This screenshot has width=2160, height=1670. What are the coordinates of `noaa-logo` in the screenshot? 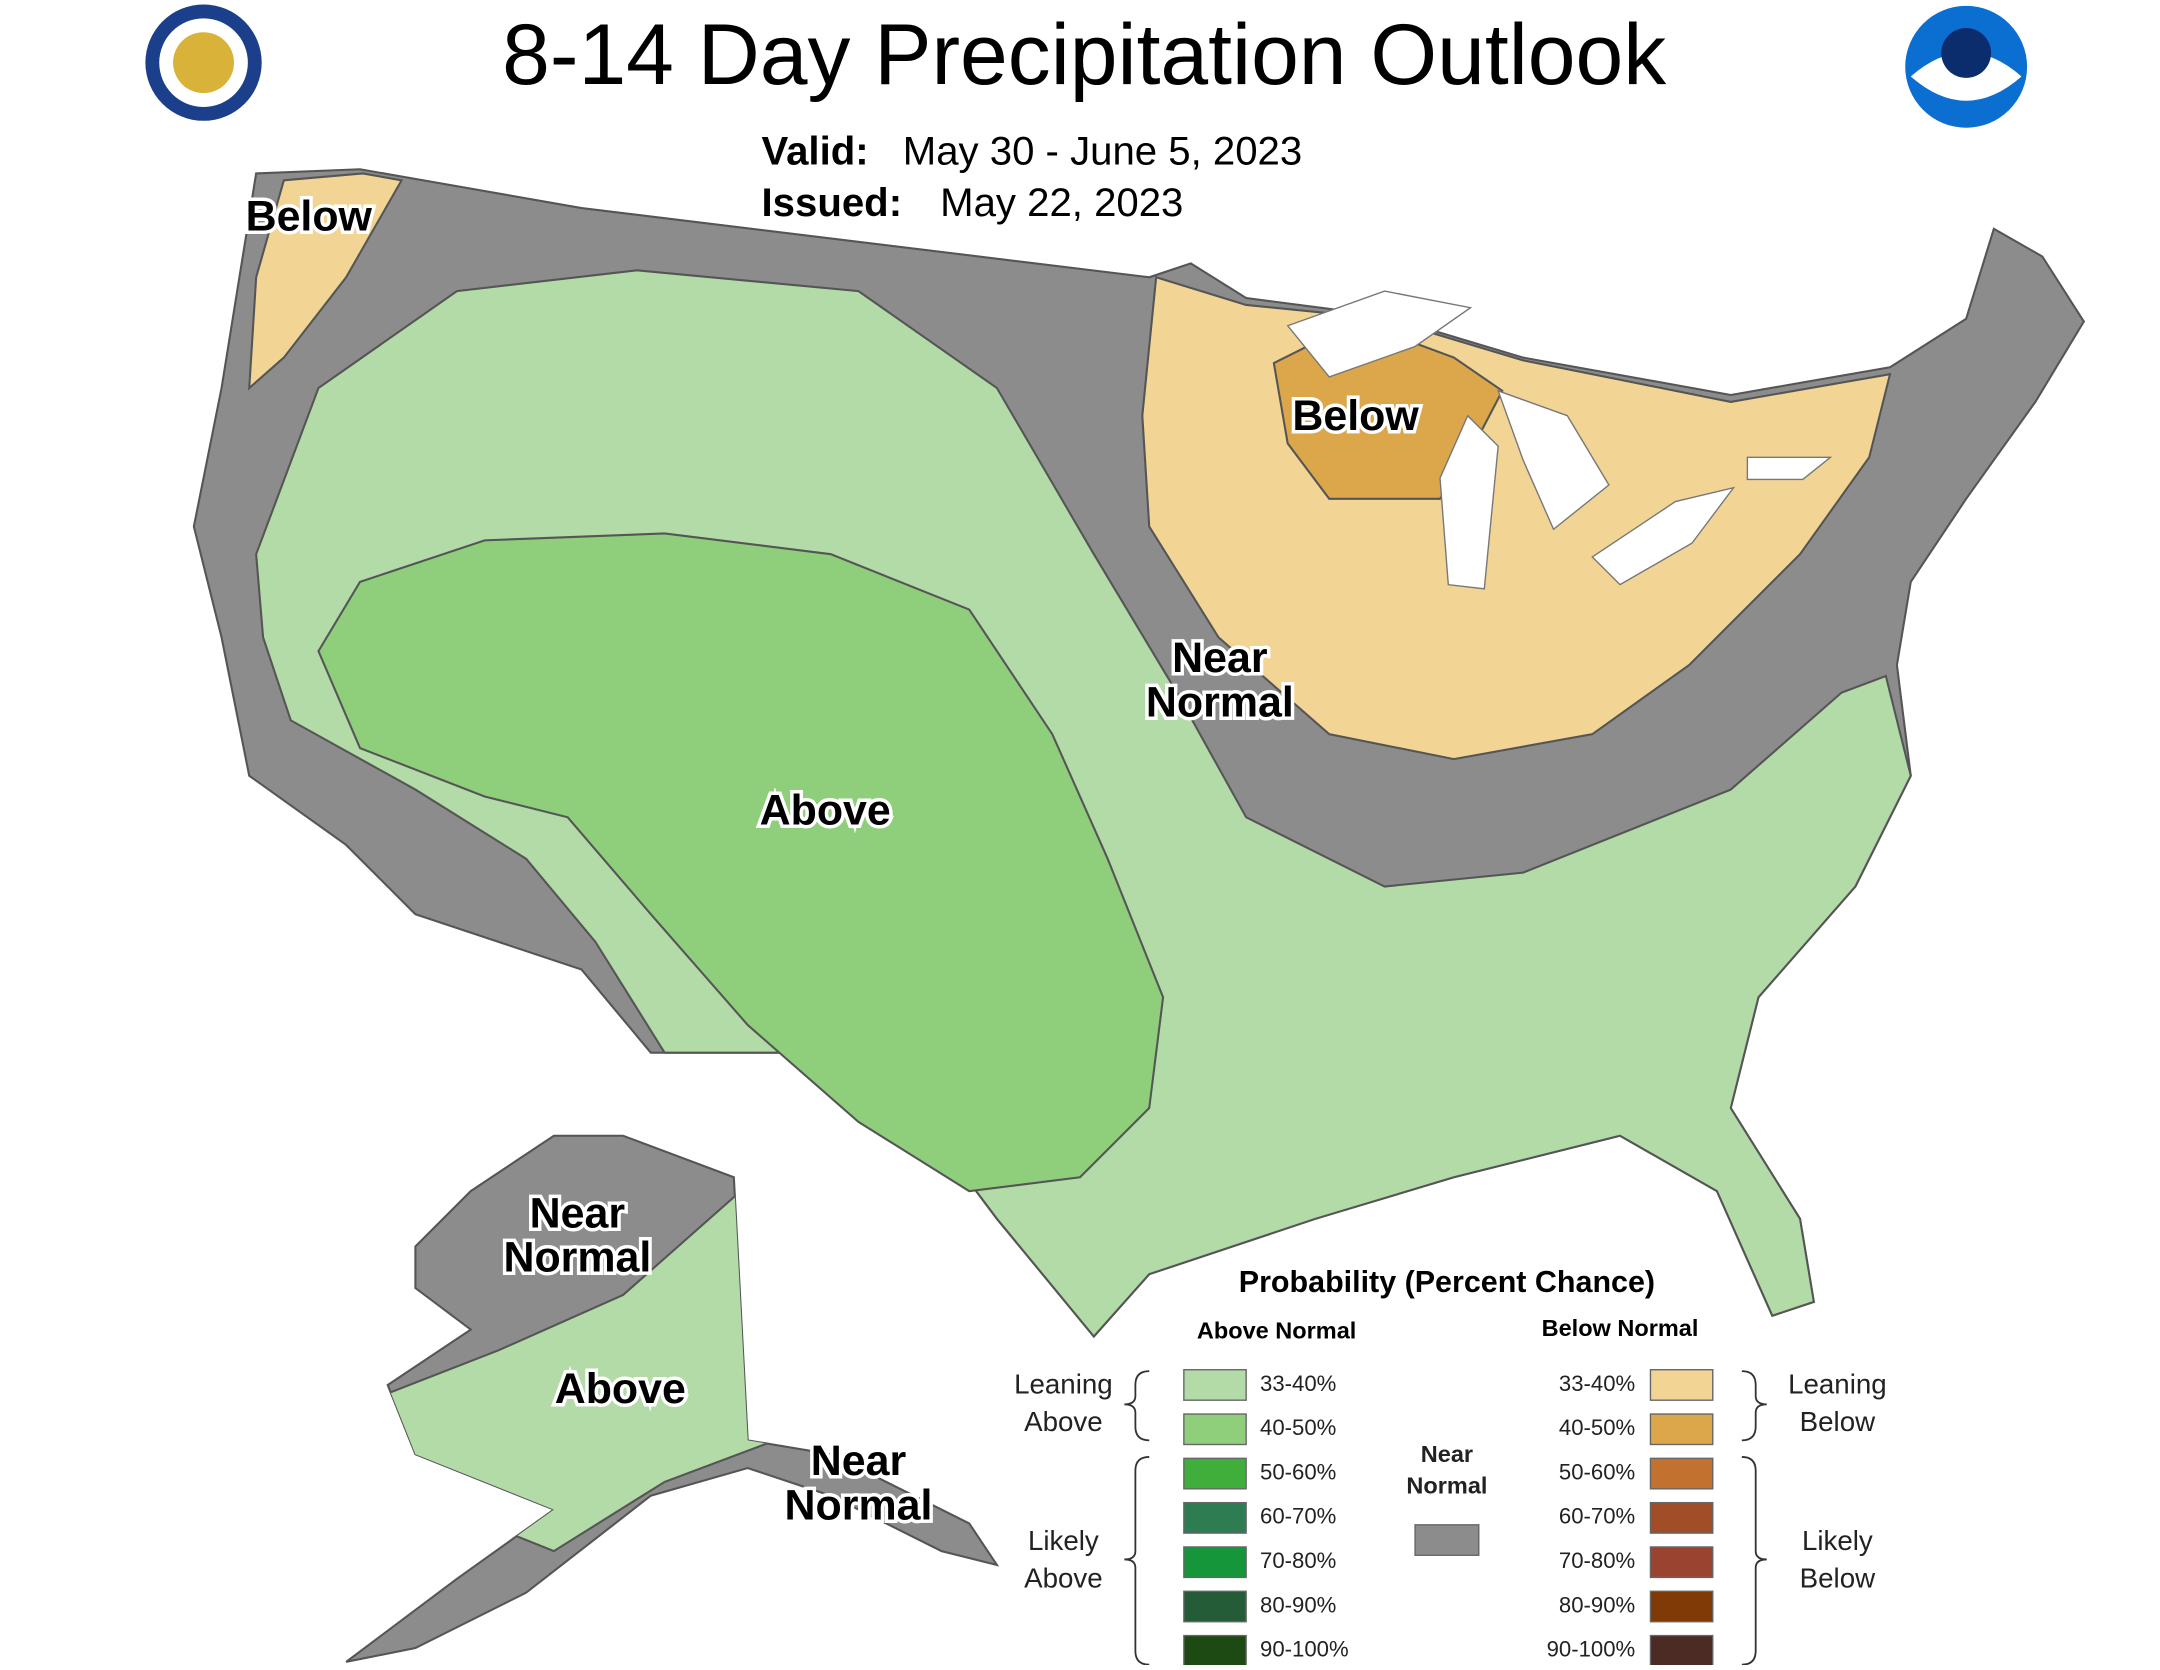 It's located at (1966, 66).